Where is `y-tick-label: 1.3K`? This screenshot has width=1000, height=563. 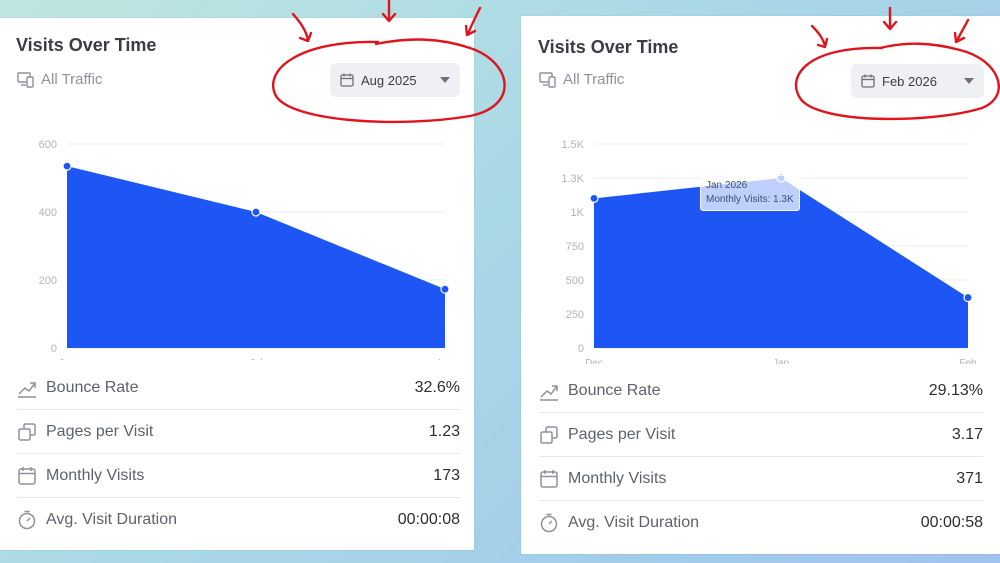 y-tick-label: 1.3K is located at coordinates (572, 179).